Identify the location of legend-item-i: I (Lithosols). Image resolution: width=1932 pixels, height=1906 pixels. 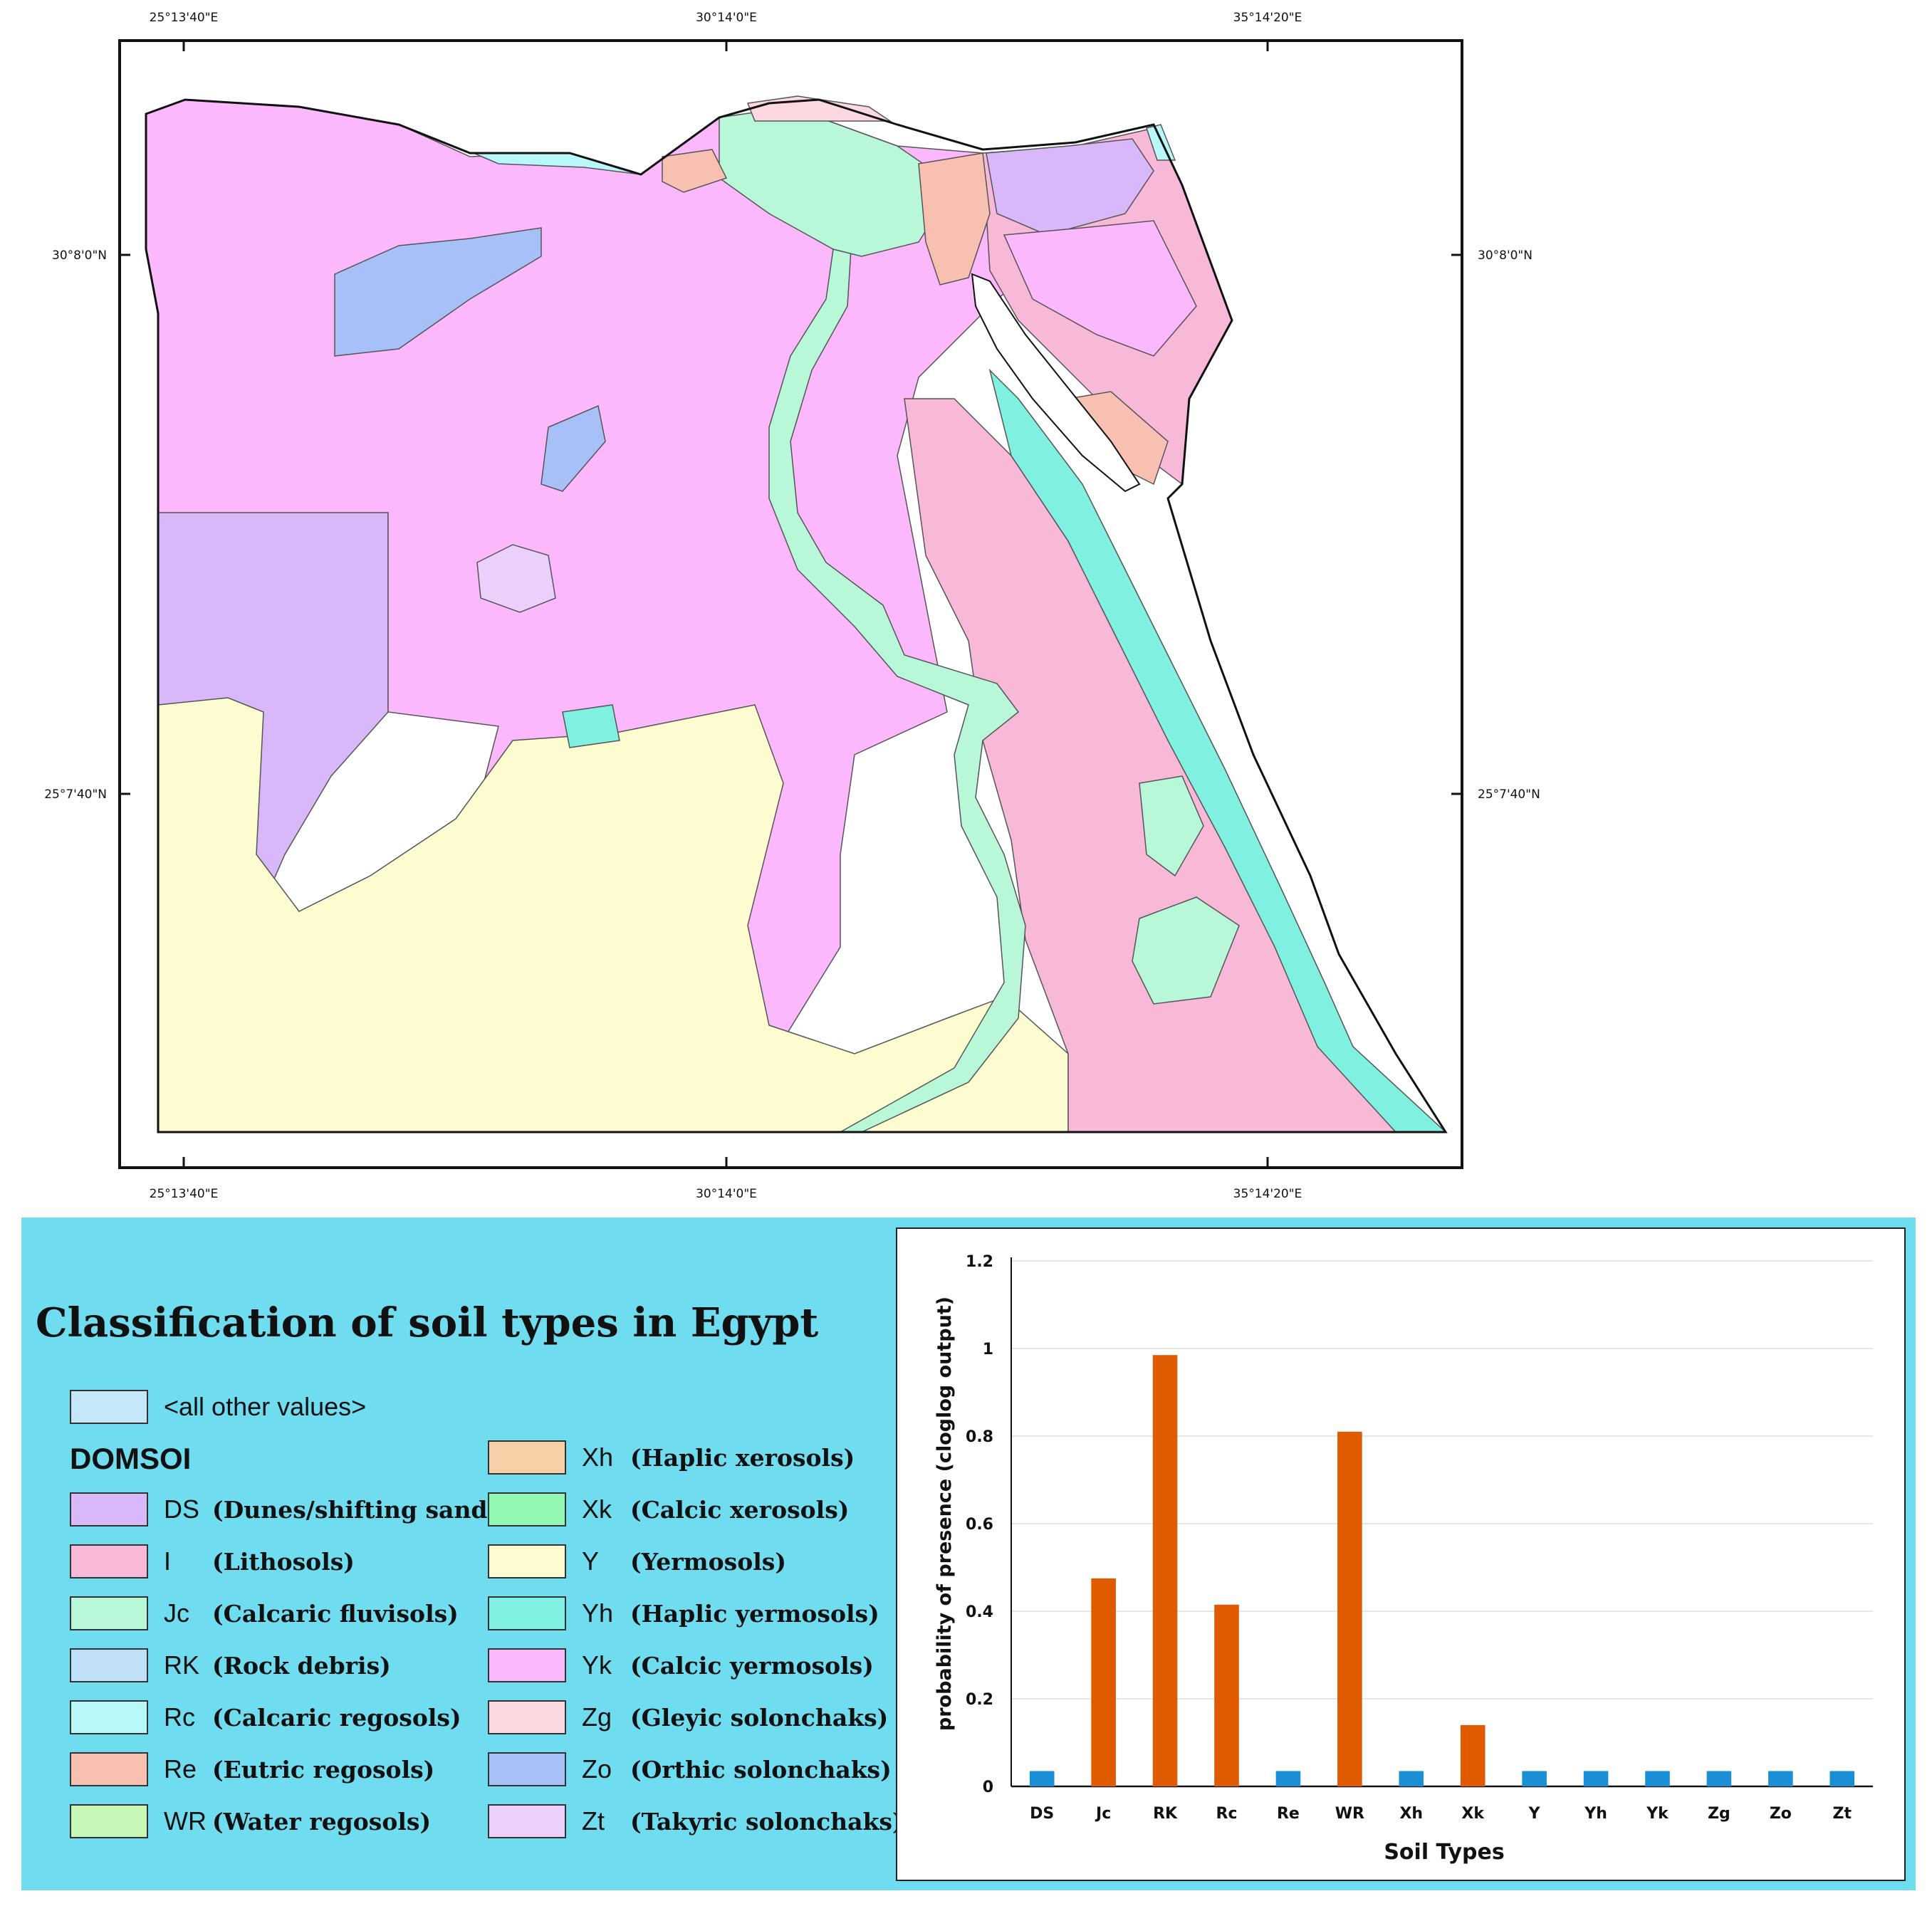
(213, 1562).